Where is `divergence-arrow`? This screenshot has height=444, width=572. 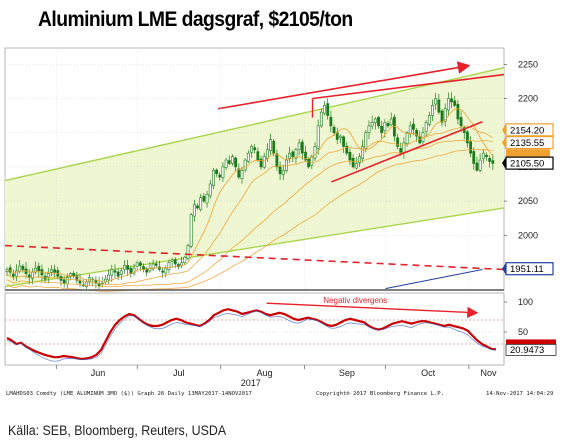 divergence-arrow is located at coordinates (372, 310).